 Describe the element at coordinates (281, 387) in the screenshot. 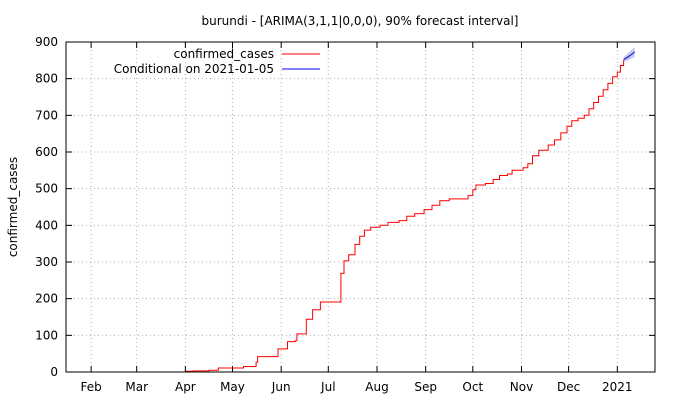

I see `x-tick-label: Jun` at that location.